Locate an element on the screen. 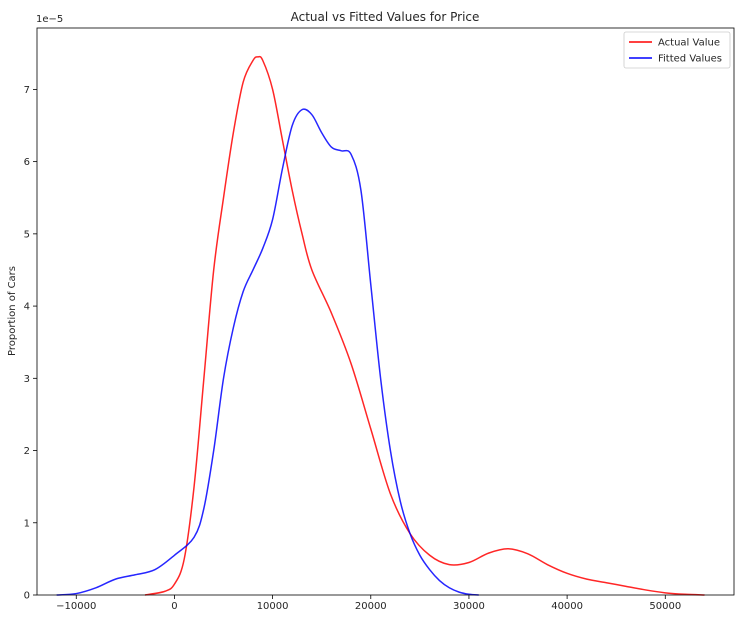  y-axis-label: Proportion of Cars is located at coordinates (12, 311).